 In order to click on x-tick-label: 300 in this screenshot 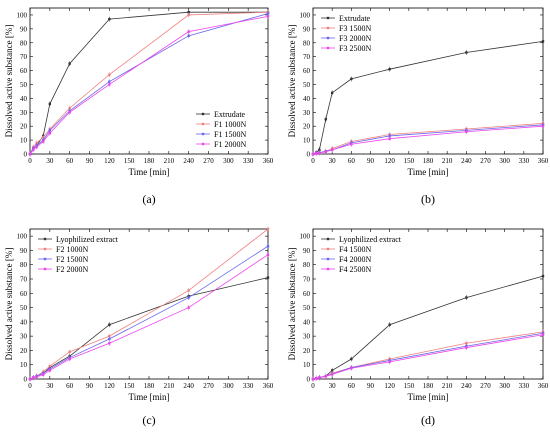, I will do `click(228, 386)`.